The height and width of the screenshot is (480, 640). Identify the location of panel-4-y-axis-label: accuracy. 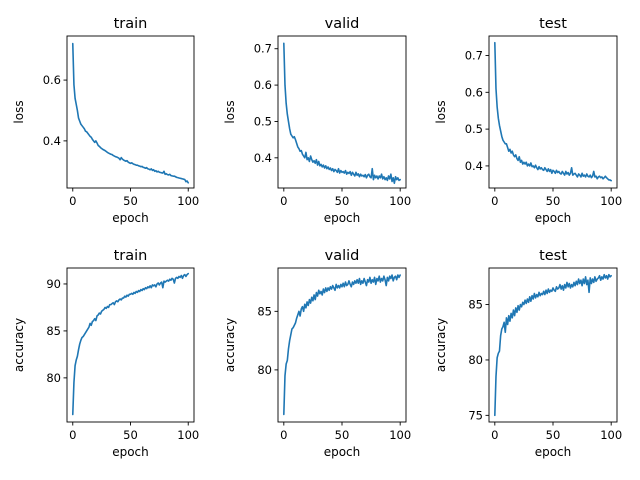
(19, 345).